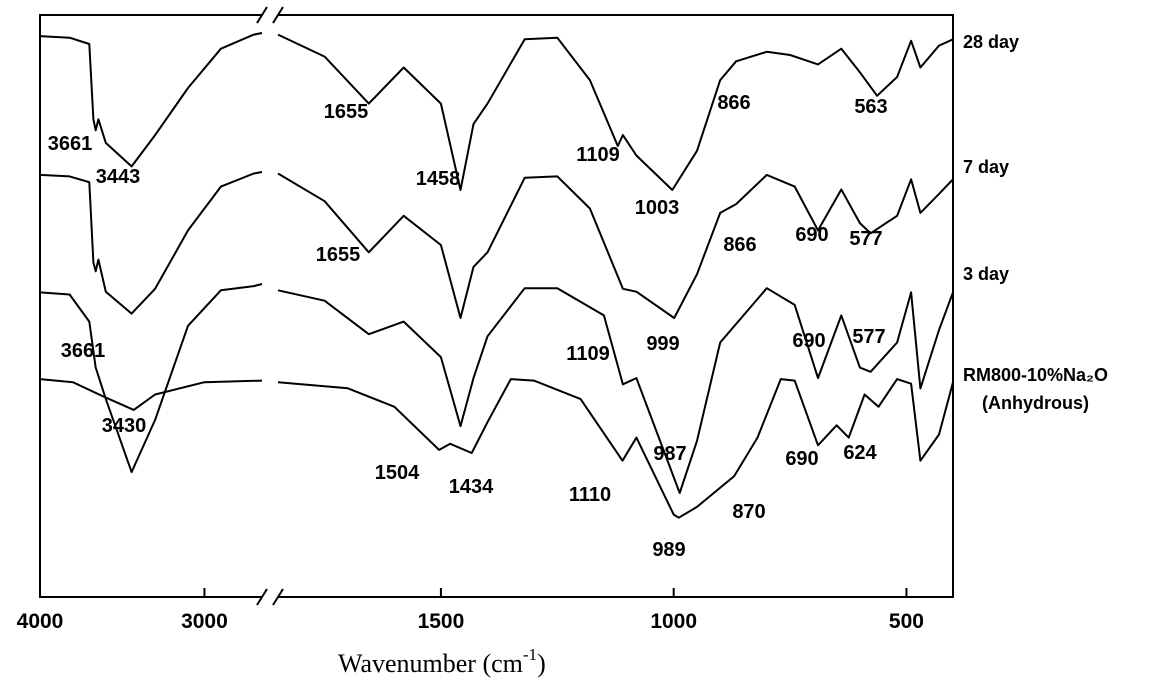 Image resolution: width=1156 pixels, height=686 pixels. What do you see at coordinates (673, 621) in the screenshot?
I see `x-tick-label: 1000` at bounding box center [673, 621].